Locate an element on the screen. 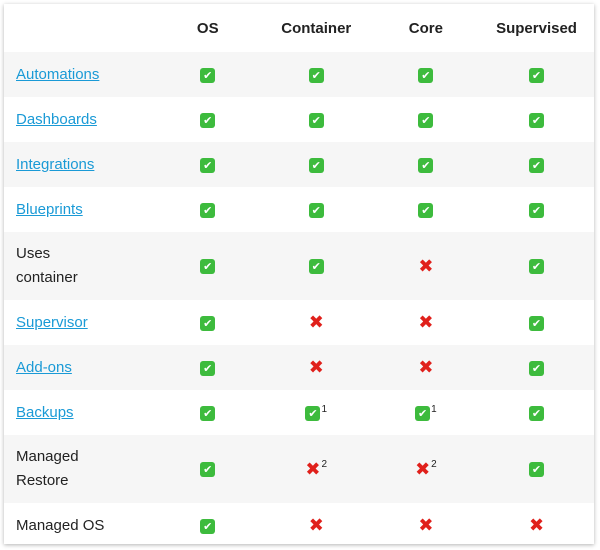 This screenshot has height=550, width=600. table-row: Managed OS ✔ ✖ ✖ ✖ is located at coordinates (299, 525).